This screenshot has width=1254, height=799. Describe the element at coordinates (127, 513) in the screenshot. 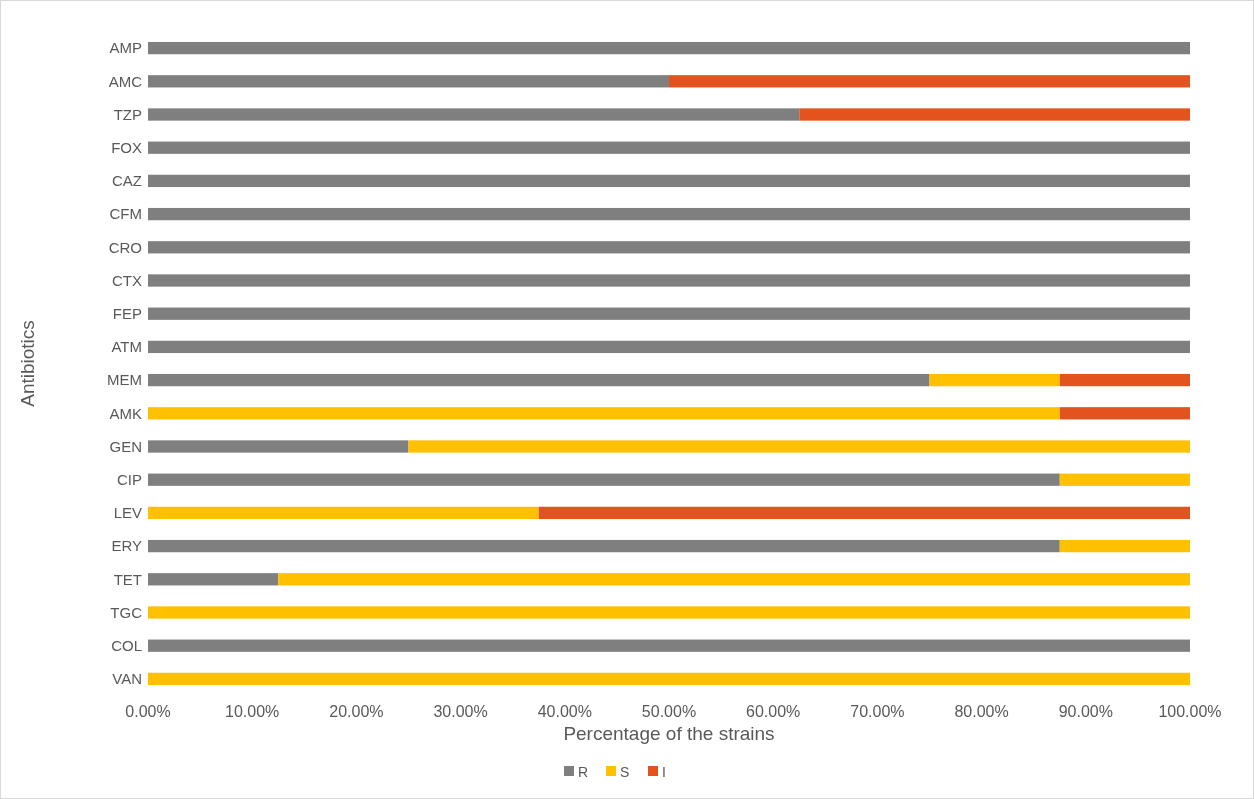

I see `y-tick-label: LEV` at that location.